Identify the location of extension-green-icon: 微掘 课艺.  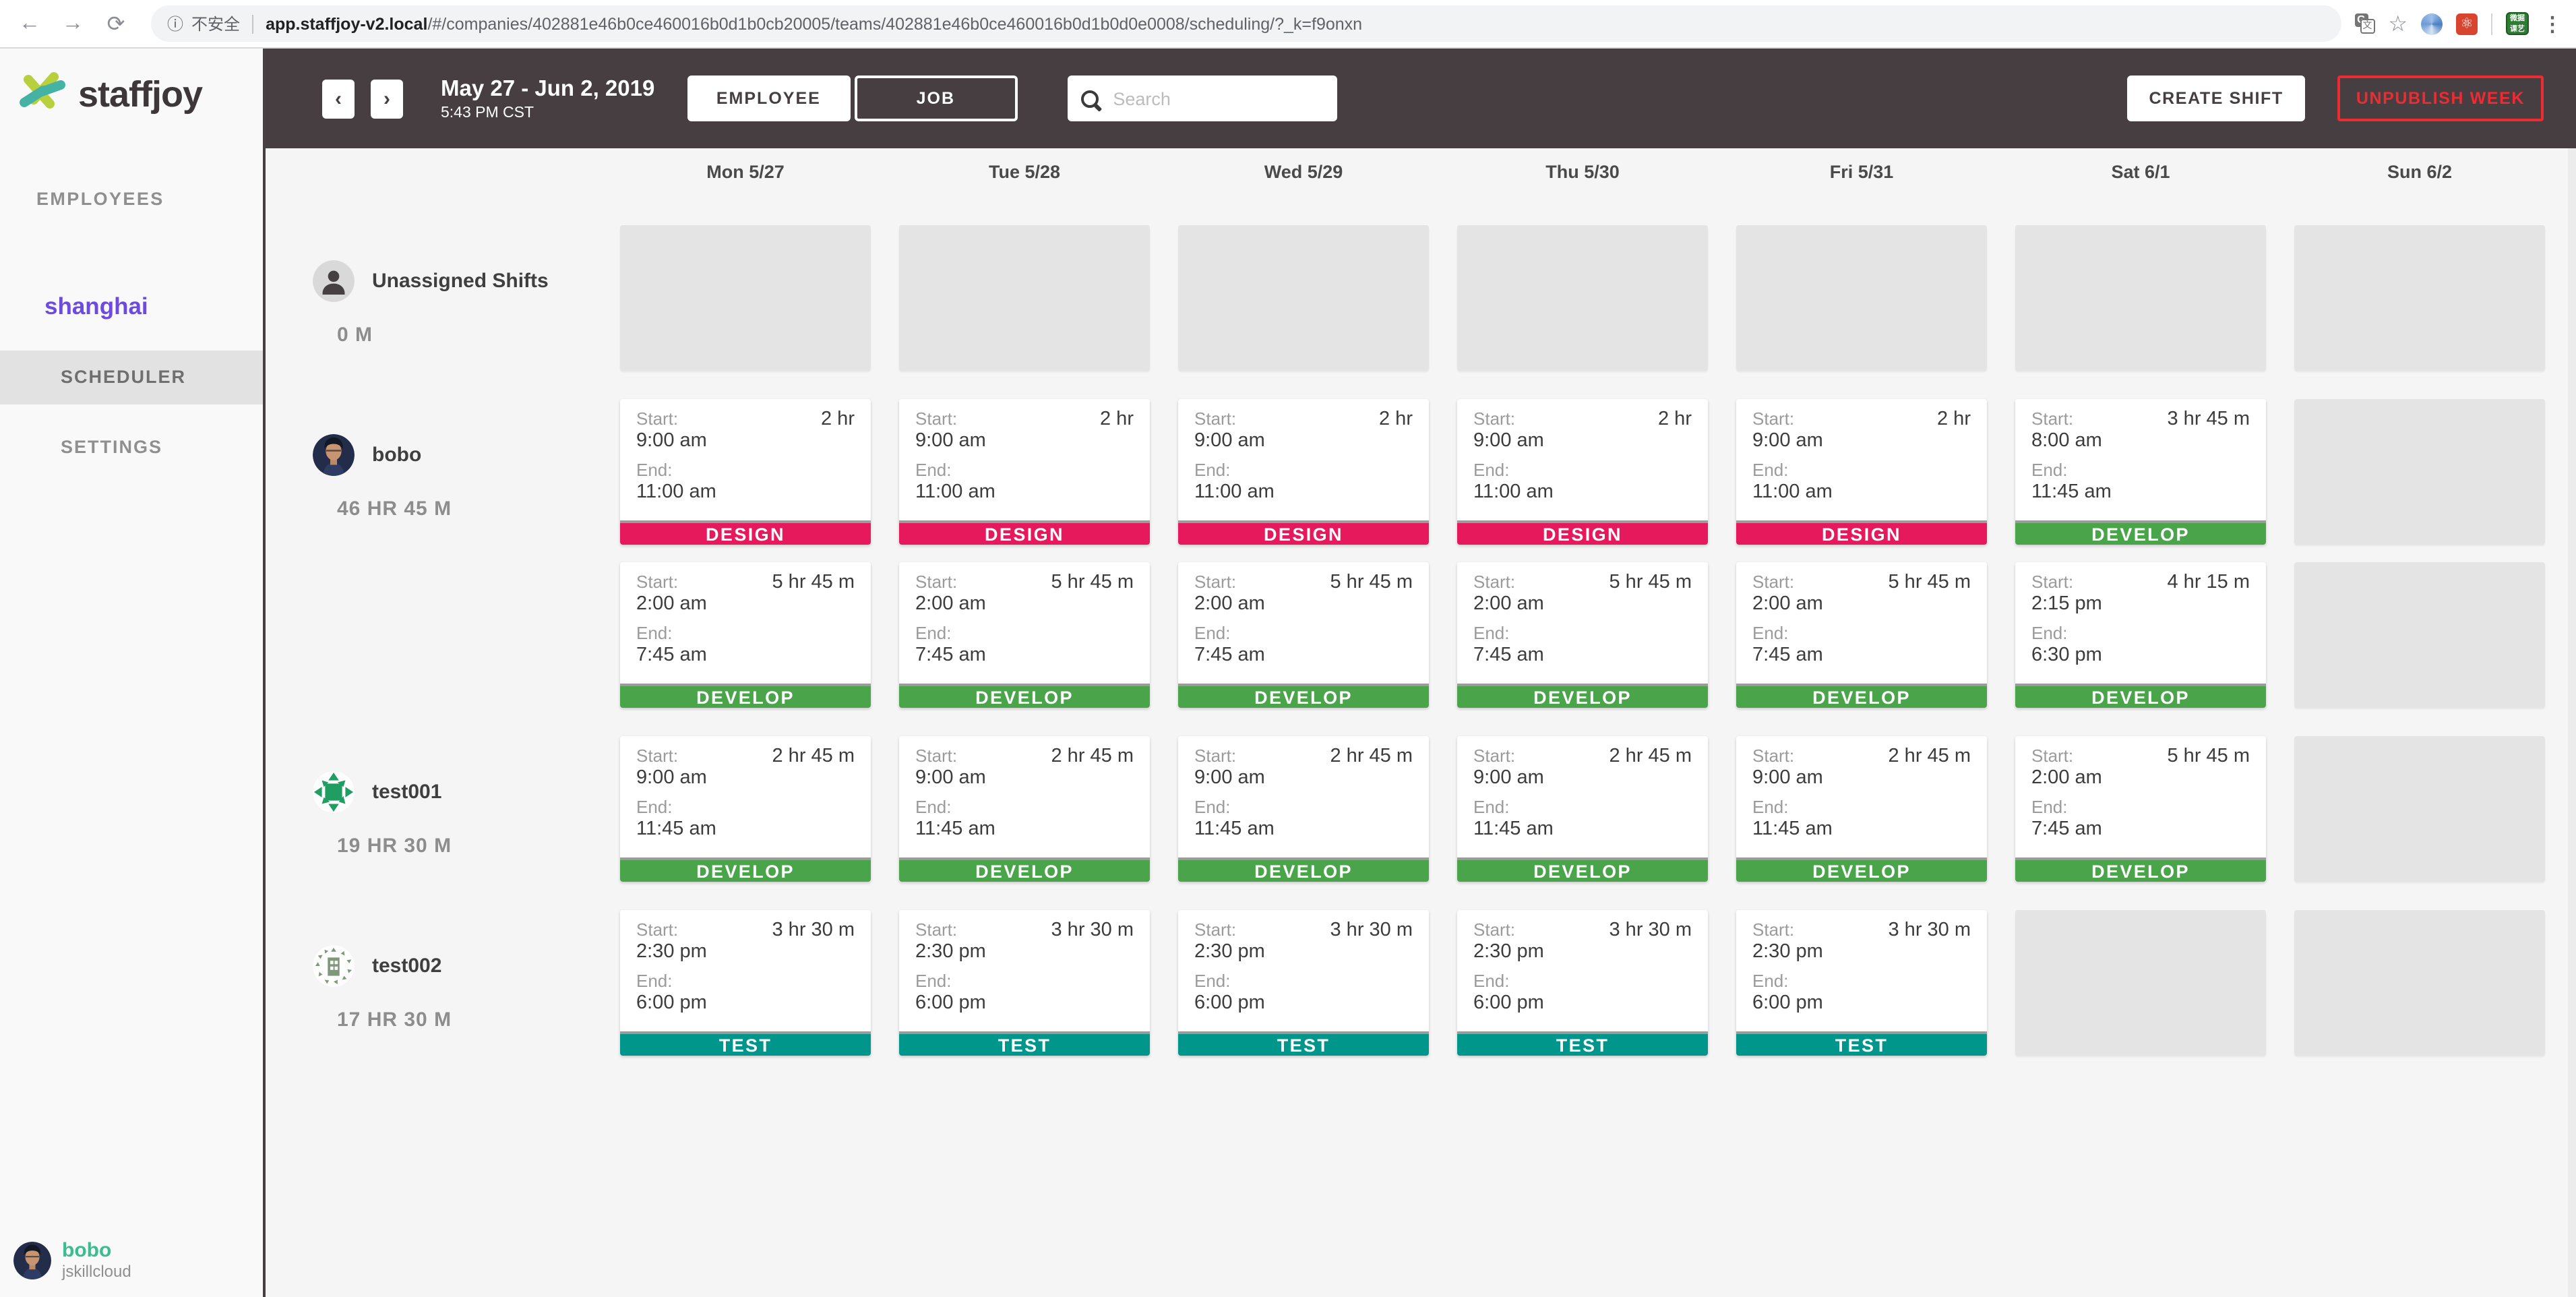
(2517, 23).